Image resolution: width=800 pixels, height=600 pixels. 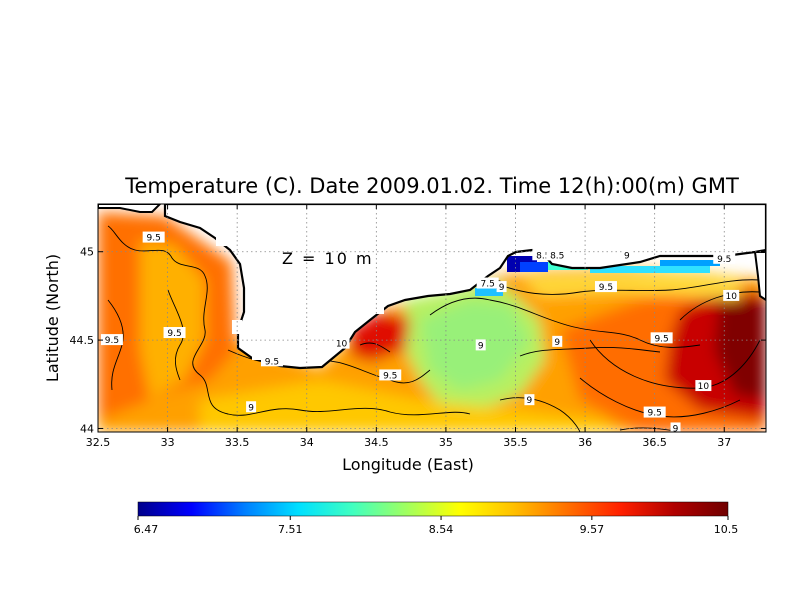 What do you see at coordinates (441, 529) in the screenshot?
I see `colorbar-tick-label: 8.54` at bounding box center [441, 529].